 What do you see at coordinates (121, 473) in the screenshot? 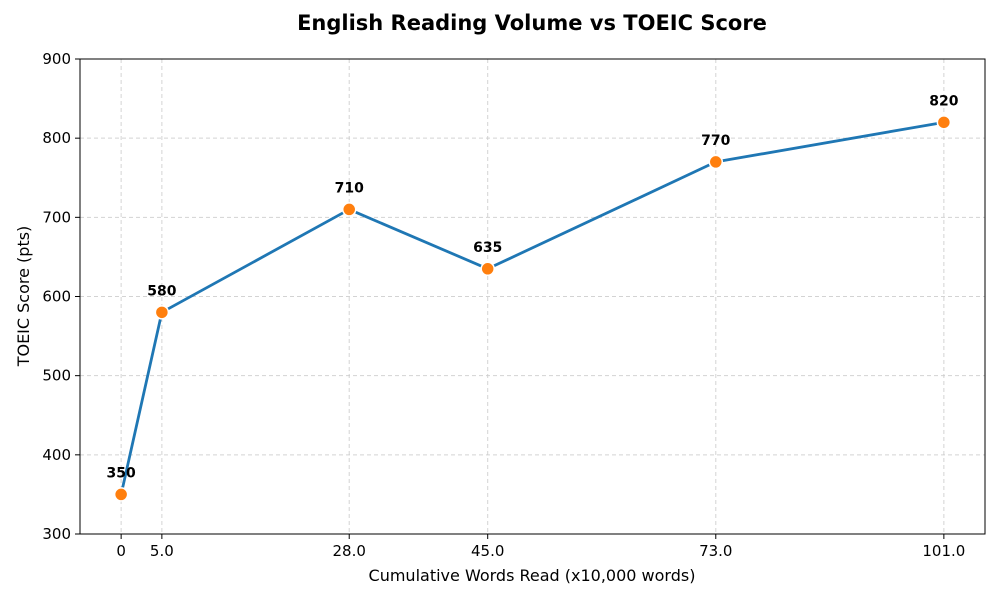
I see `data-point-label: 350` at bounding box center [121, 473].